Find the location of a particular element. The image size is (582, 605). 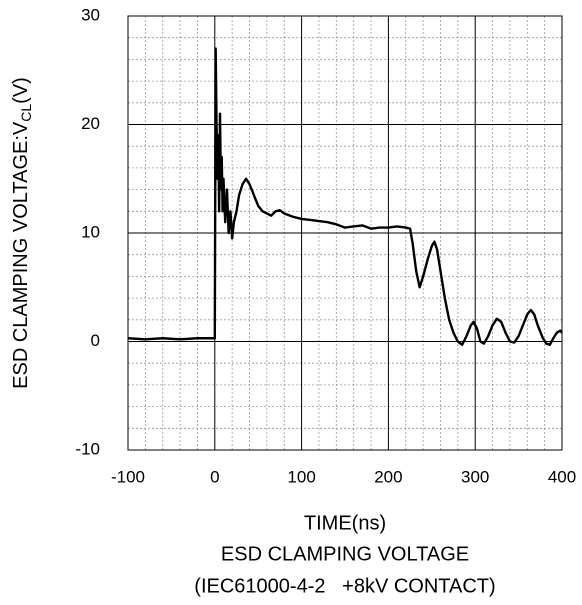

x-tick-label: 200 is located at coordinates (388, 476).